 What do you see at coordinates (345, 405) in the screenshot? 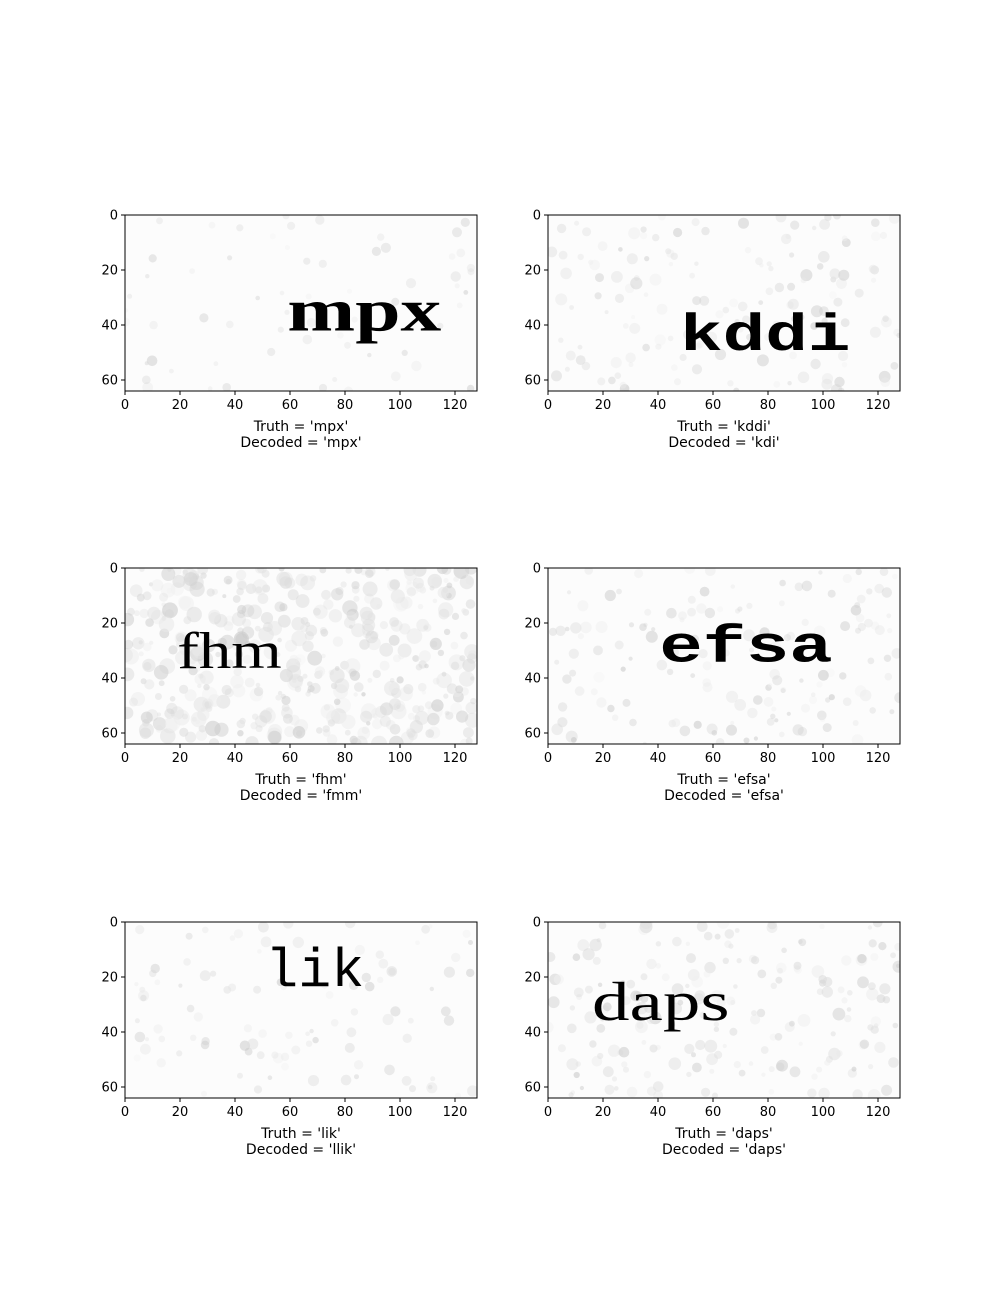
I see `x-tick-label: 80` at bounding box center [345, 405].